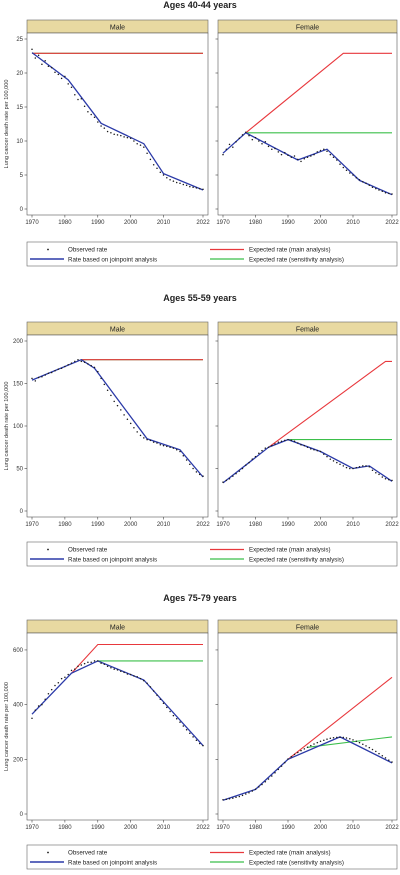 The height and width of the screenshot is (875, 400). What do you see at coordinates (18, 385) in the screenshot?
I see `y-tick-label: 150` at bounding box center [18, 385].